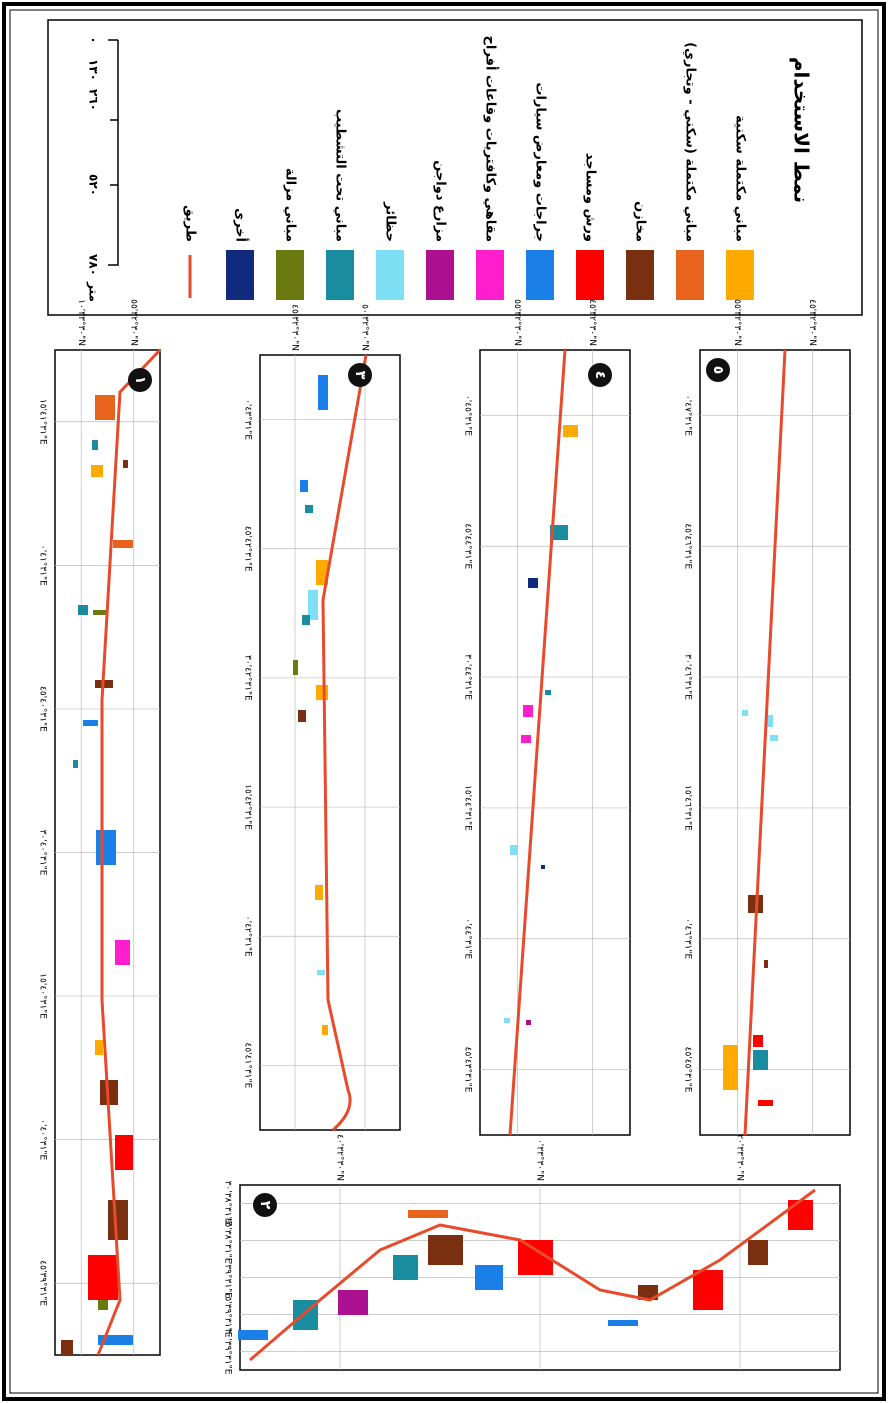 The width and height of the screenshot is (888, 1403). I want to click on lon-label: ٣١°٤٦'١٥"E, so click(688, 808).